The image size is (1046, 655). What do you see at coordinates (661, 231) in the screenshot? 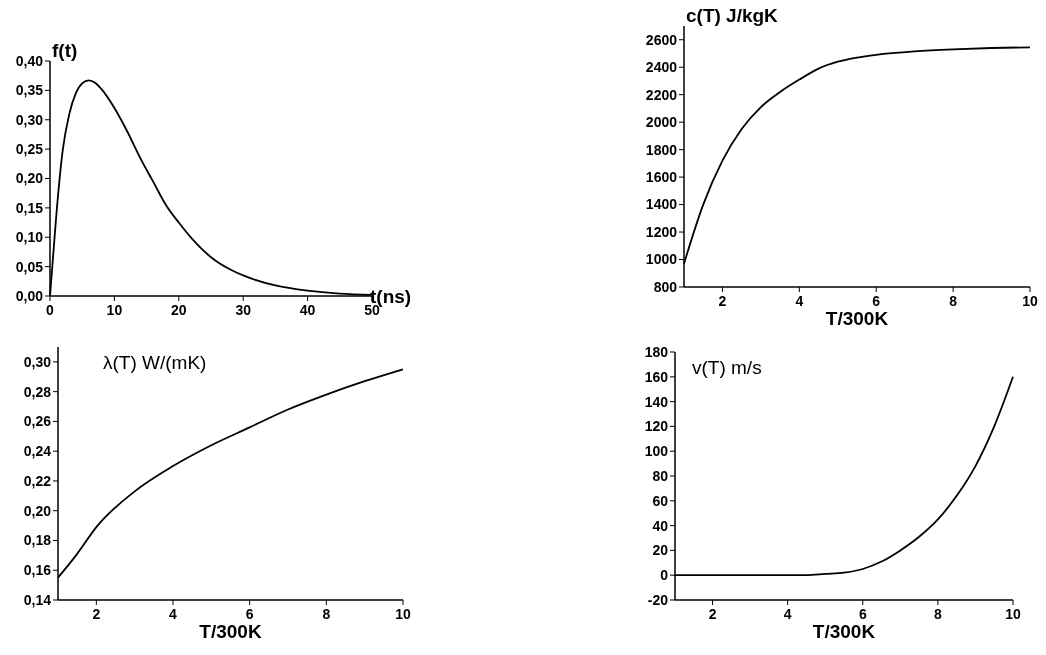
I see `y-tick-label: 1200` at bounding box center [661, 231].